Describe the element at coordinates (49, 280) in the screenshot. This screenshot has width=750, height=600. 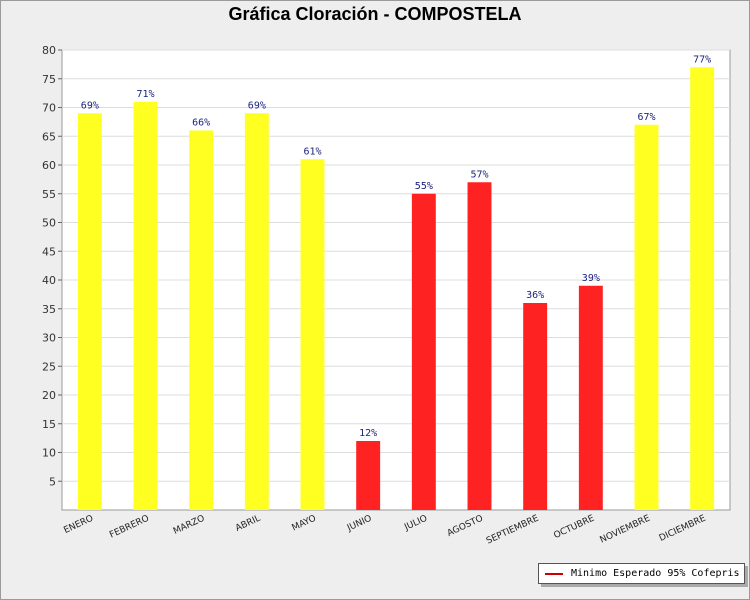
I see `y-tick-label: 40` at that location.